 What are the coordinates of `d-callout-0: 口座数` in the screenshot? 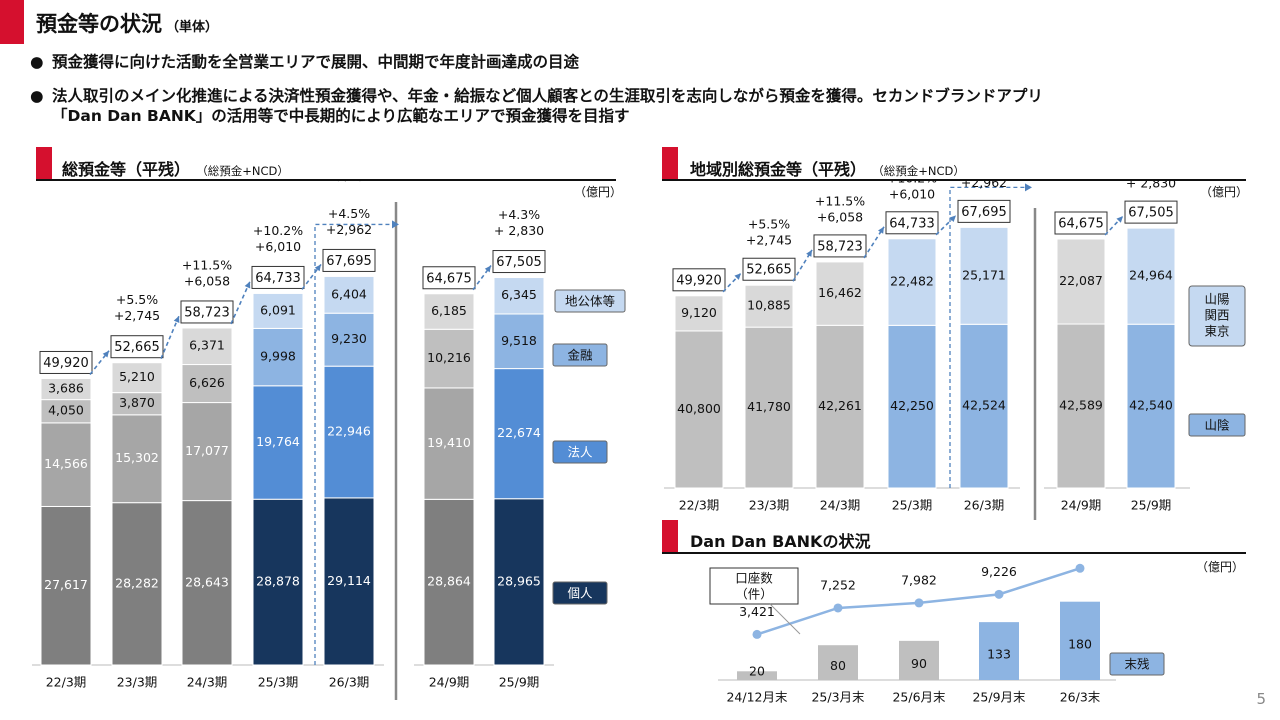 It's located at (754, 578).